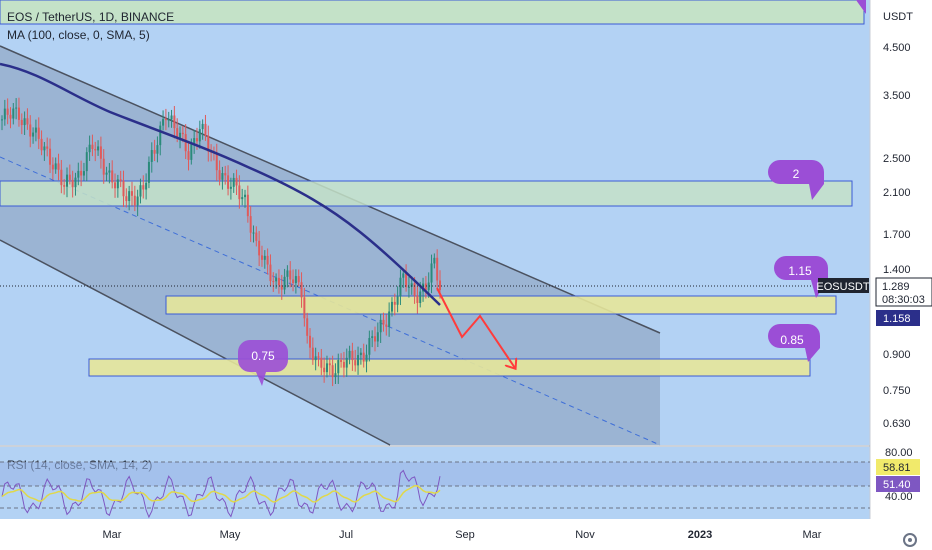 The image size is (932, 550). What do you see at coordinates (898, 318) in the screenshot?
I see `ma-value-tag: 1.158` at bounding box center [898, 318].